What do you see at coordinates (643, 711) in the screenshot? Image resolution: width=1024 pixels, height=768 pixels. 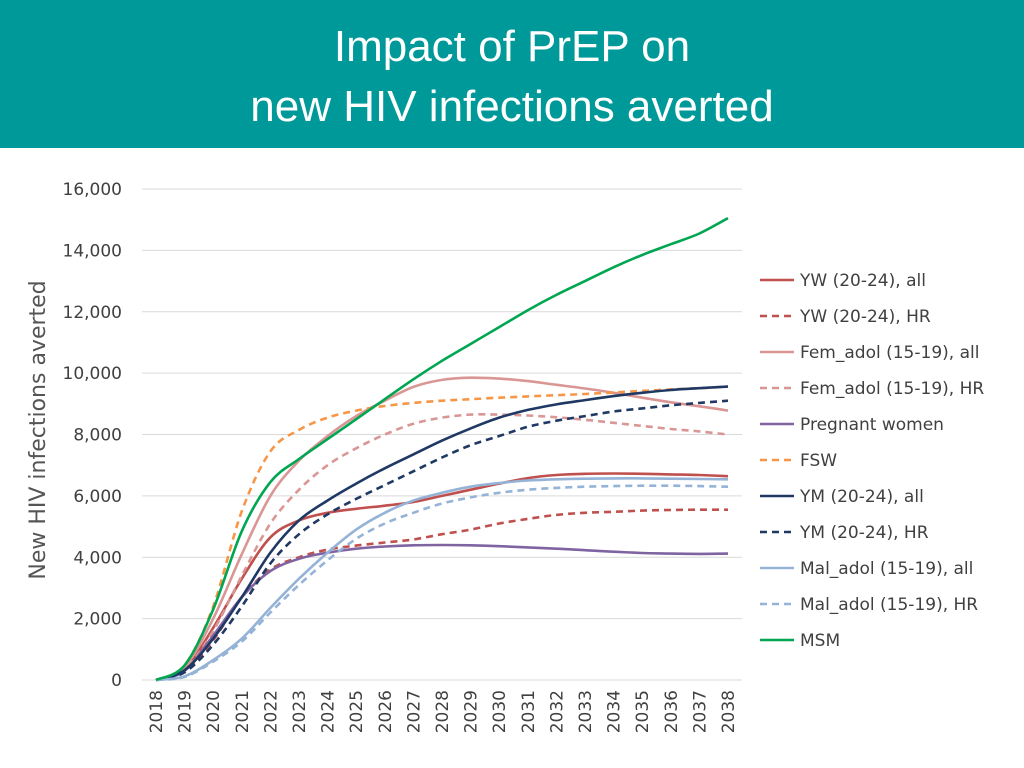 I see `x-tick-label: 2035` at bounding box center [643, 711].